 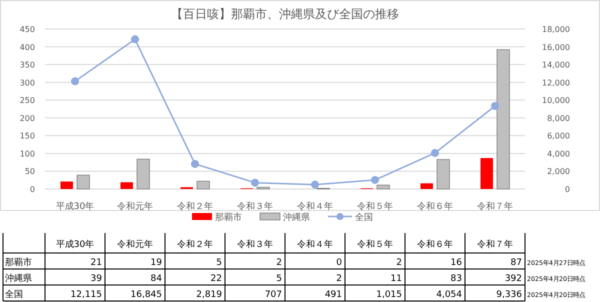 What do you see at coordinates (435, 206) in the screenshot?
I see `x-tick-label: 令和６年` at bounding box center [435, 206].